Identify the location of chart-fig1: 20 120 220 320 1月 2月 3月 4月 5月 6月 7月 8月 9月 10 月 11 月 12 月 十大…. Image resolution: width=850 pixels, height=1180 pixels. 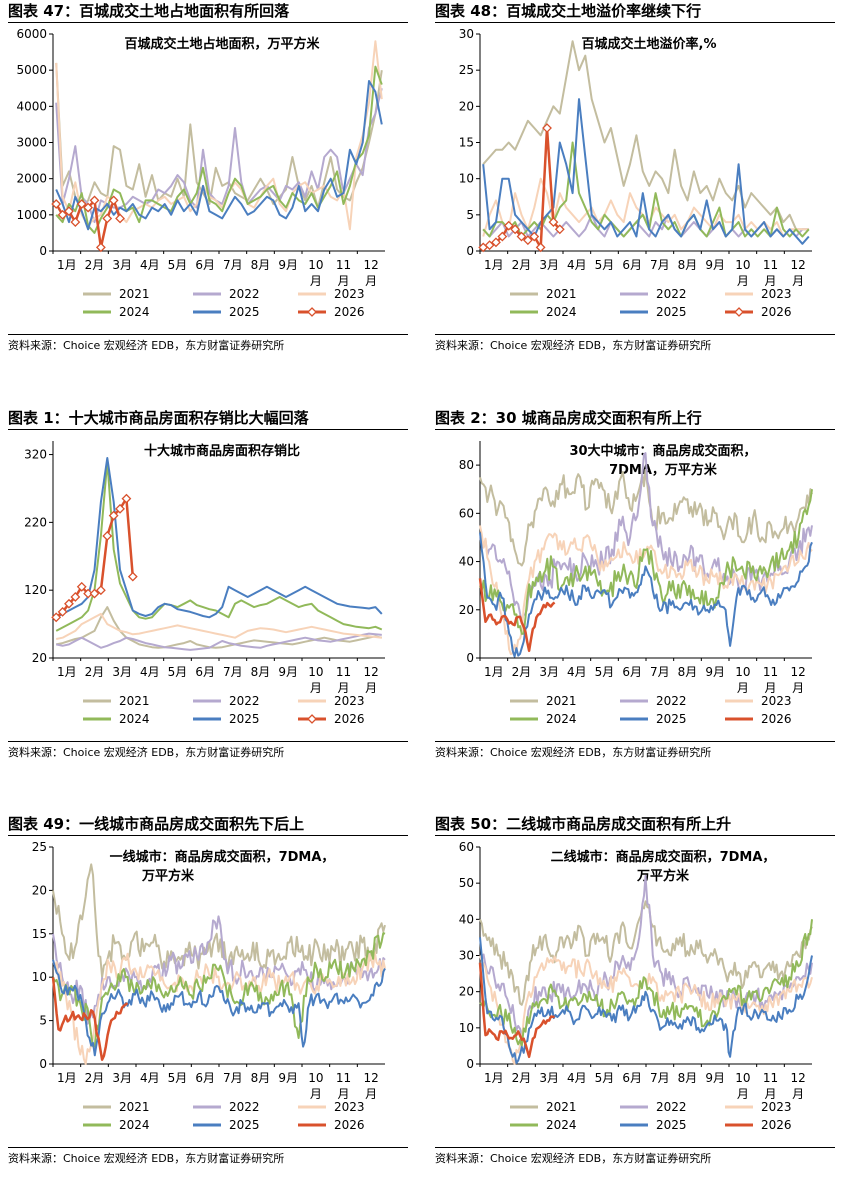
(204, 583).